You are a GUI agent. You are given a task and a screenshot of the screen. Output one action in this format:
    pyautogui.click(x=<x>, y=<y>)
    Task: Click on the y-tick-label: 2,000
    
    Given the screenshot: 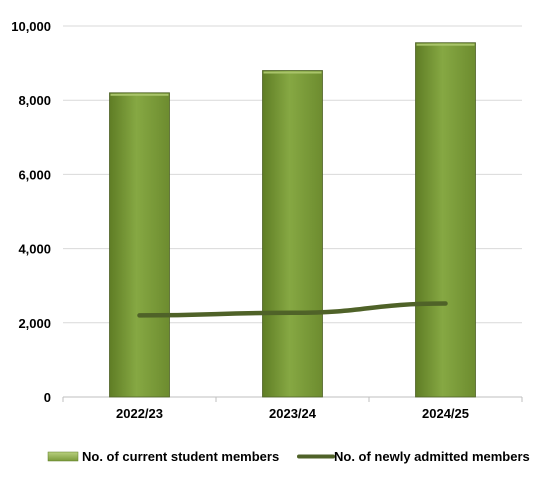 What is the action you would take?
    pyautogui.click(x=34, y=323)
    